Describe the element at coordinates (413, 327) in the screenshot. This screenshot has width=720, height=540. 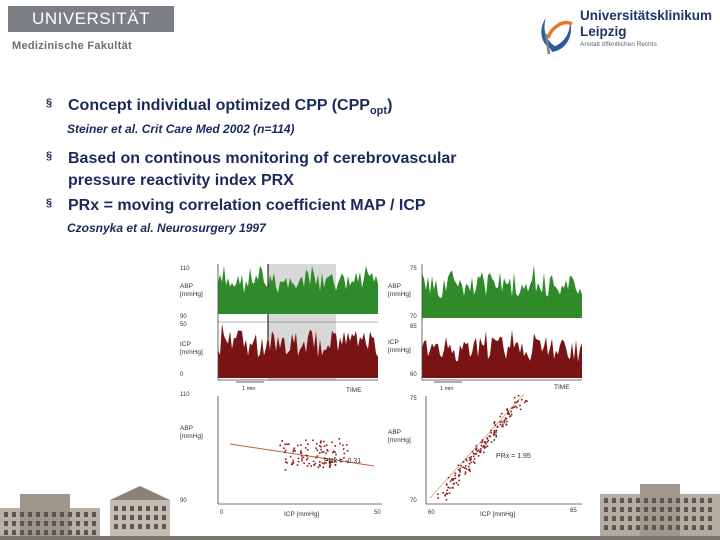
I see `ytick: 65` at that location.